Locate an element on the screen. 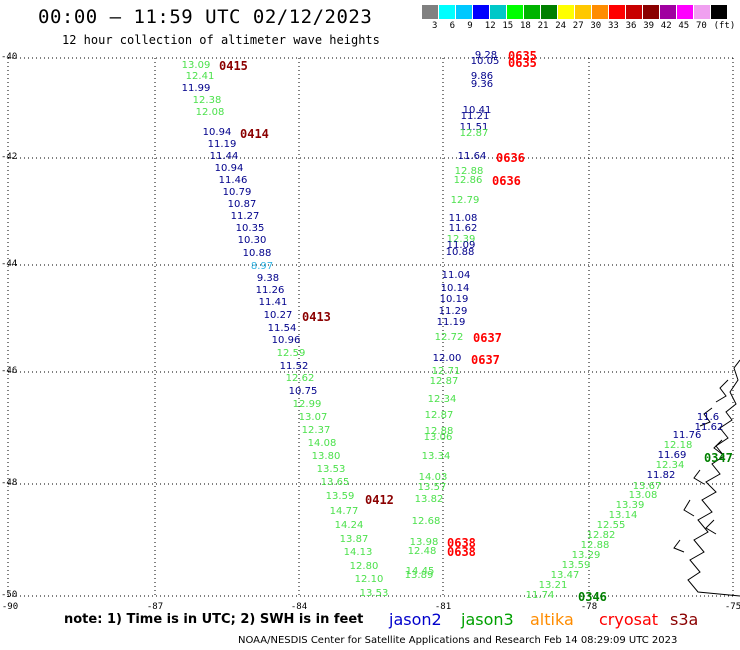 Image resolution: width=740 pixels, height=650 pixels. swh-value: 11.62 is located at coordinates (463, 228).